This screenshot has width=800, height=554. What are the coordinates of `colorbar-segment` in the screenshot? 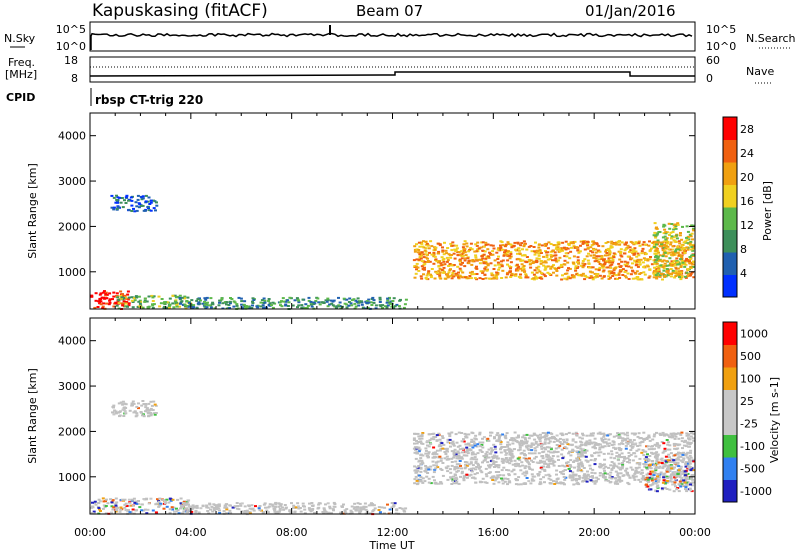 It's located at (730, 491).